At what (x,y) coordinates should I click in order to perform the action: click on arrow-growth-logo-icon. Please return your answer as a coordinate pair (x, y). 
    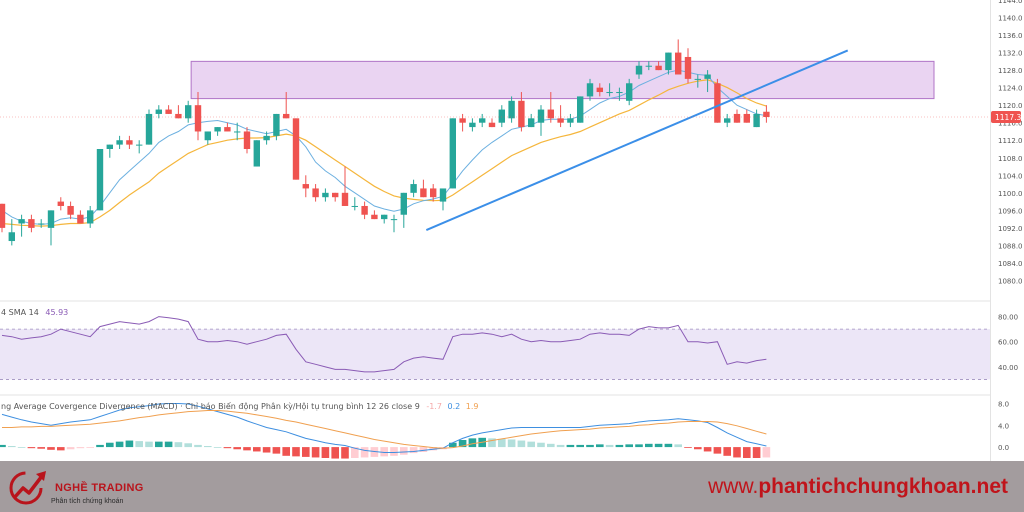
    Looking at the image, I should click on (27, 488).